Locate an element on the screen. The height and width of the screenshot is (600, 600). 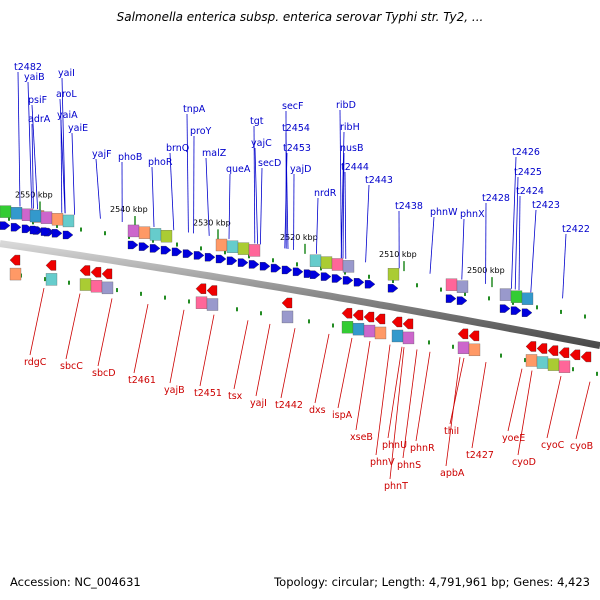
forward-gene-label: psiF is located at coordinates (37, 100).